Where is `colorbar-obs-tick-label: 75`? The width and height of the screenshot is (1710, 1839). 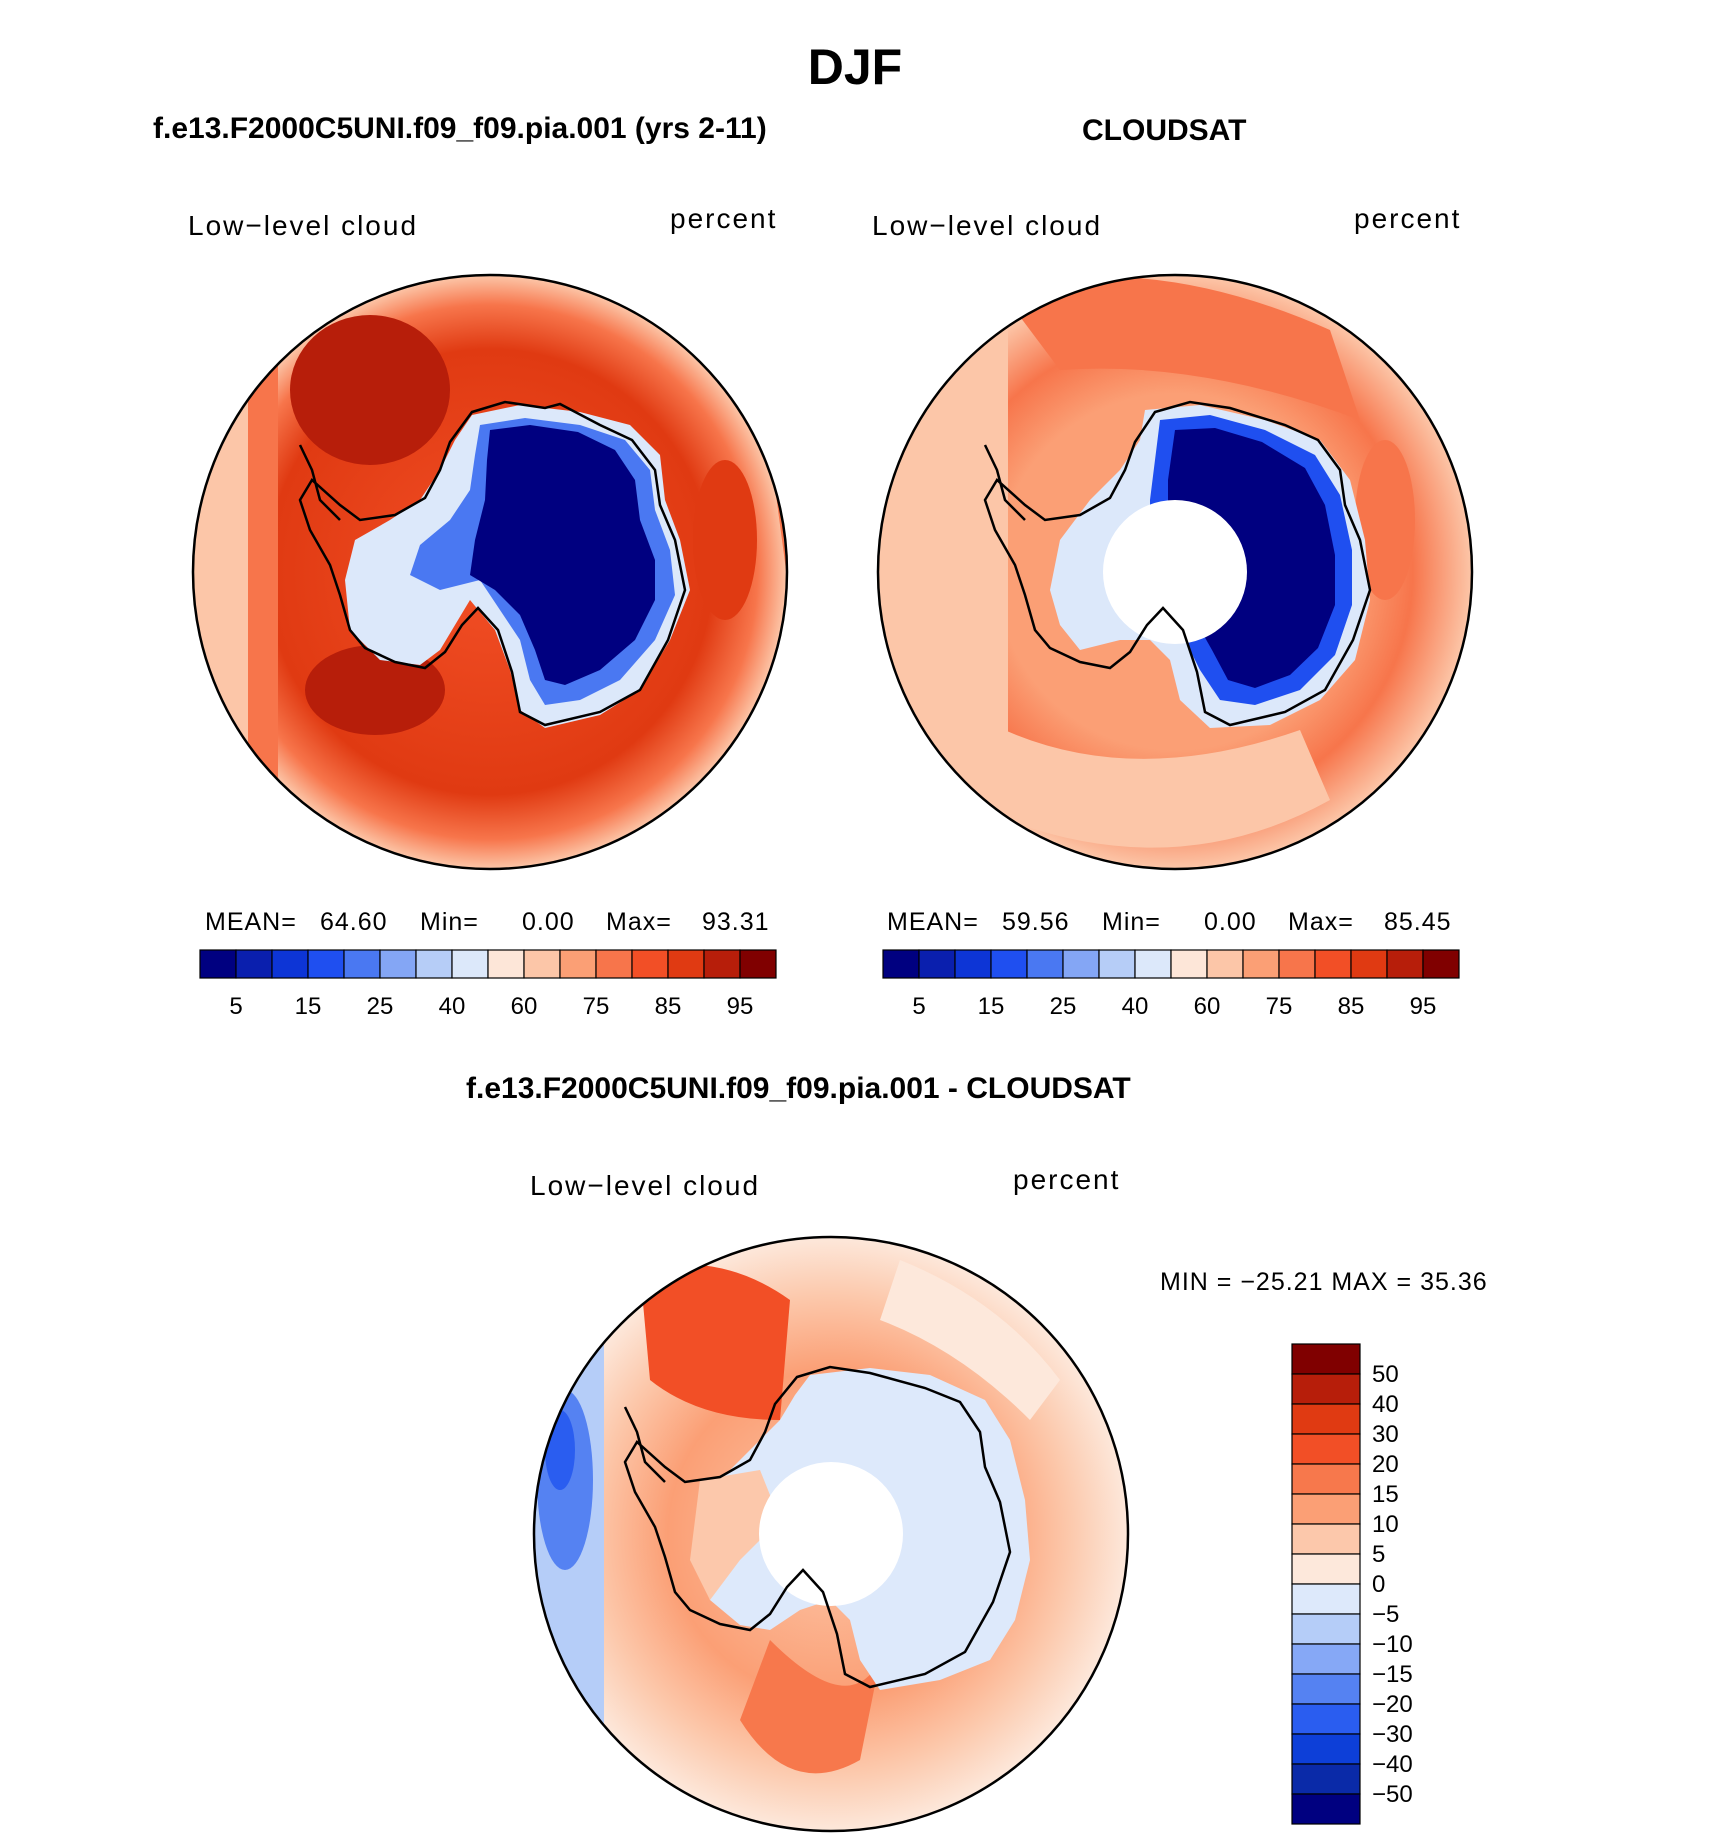 colorbar-obs-tick-label: 75 is located at coordinates (1279, 1006).